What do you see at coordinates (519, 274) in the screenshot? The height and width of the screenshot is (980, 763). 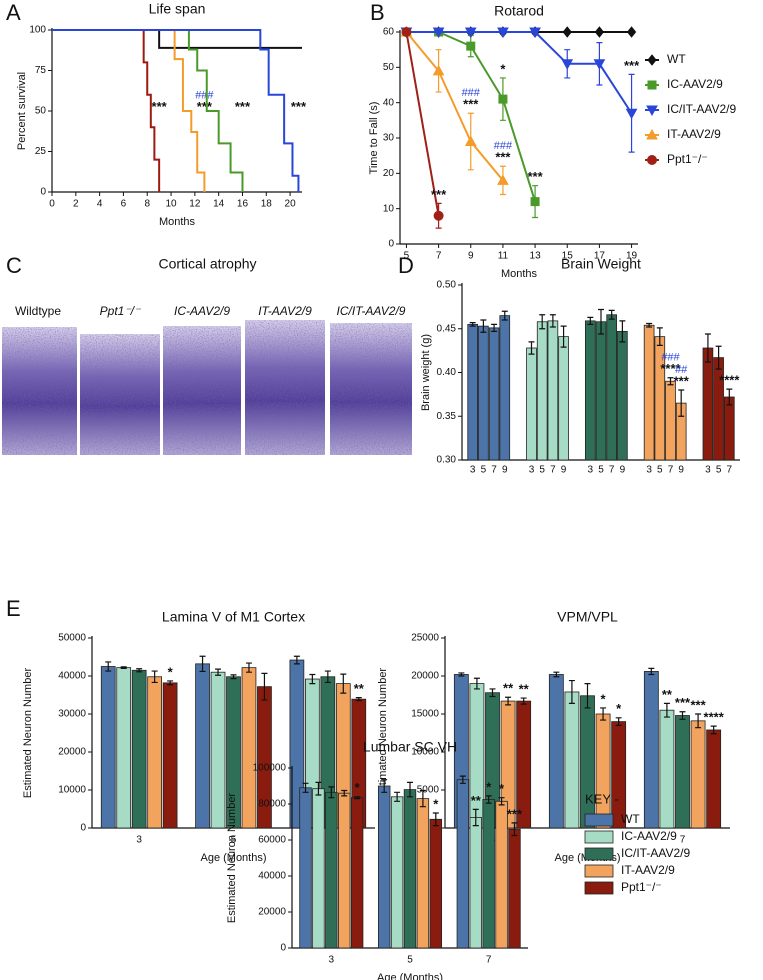 I see `x-axis-title: Months` at bounding box center [519, 274].